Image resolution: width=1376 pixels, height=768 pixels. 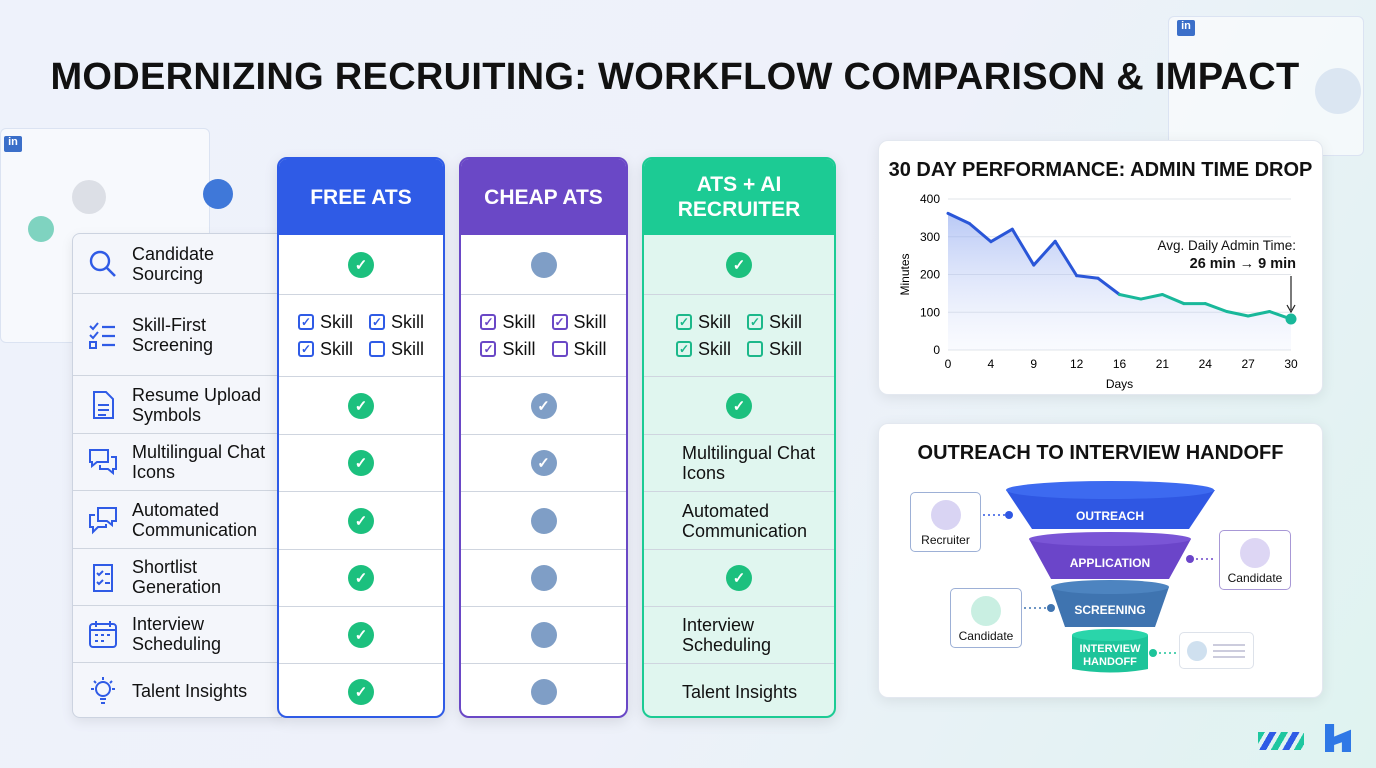 I want to click on y-tick-label: 0, so click(x=936, y=350).